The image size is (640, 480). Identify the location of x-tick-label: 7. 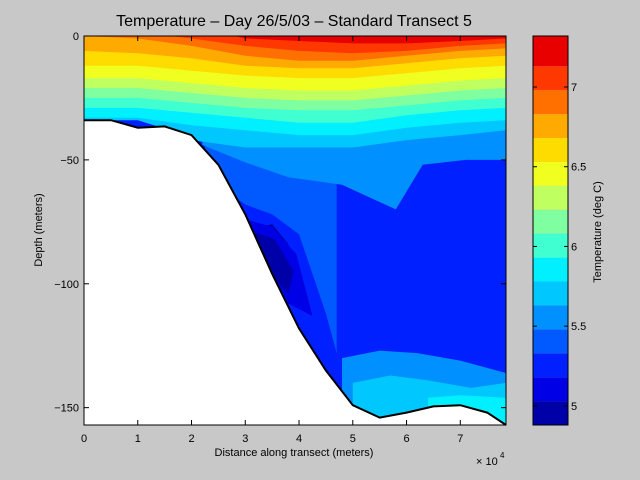
(460, 439).